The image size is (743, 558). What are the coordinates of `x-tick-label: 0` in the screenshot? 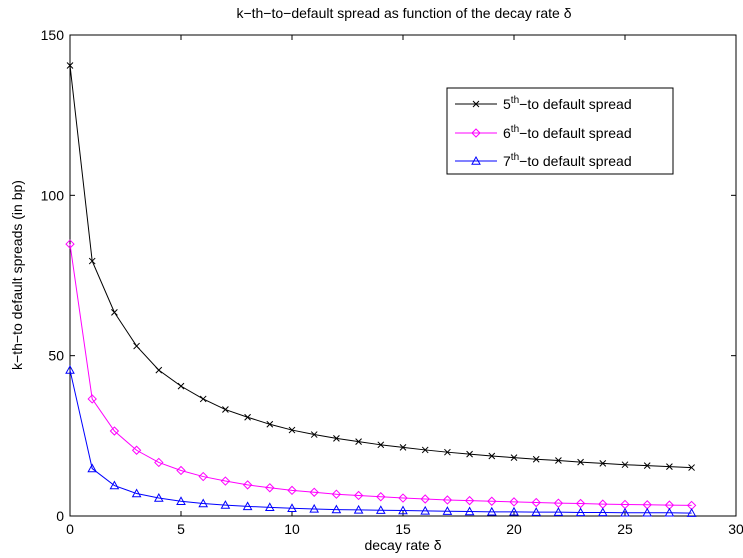 It's located at (70, 529).